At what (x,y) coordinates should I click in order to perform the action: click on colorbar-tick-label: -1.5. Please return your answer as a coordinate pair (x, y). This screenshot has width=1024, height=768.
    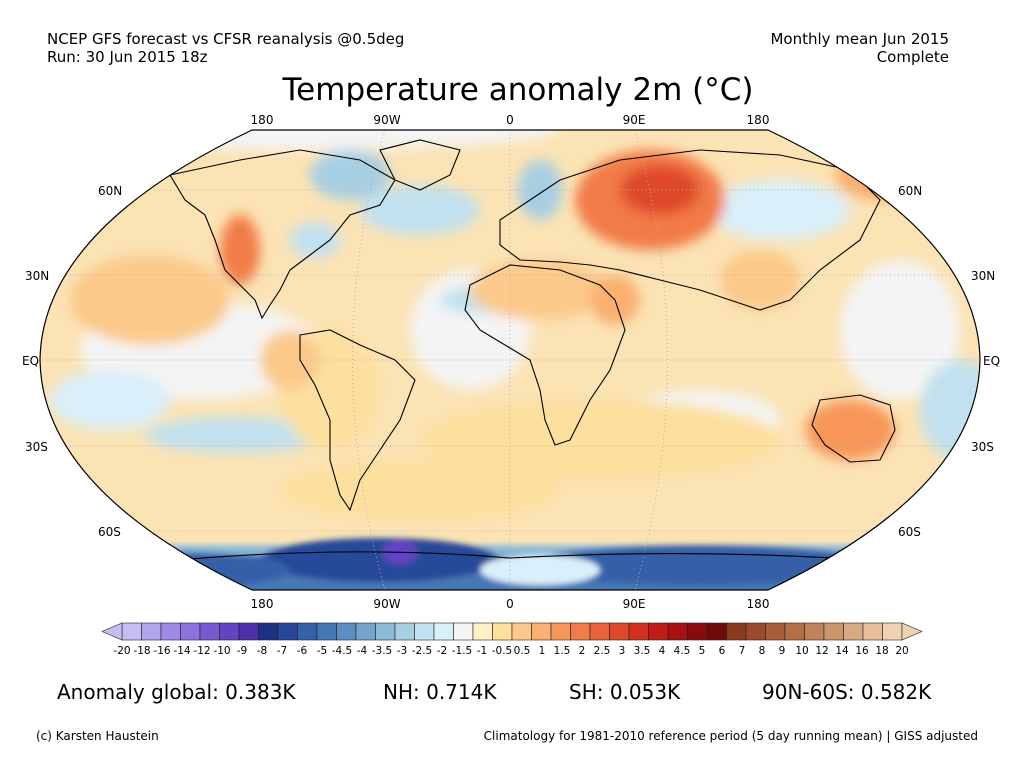
    Looking at the image, I should click on (462, 651).